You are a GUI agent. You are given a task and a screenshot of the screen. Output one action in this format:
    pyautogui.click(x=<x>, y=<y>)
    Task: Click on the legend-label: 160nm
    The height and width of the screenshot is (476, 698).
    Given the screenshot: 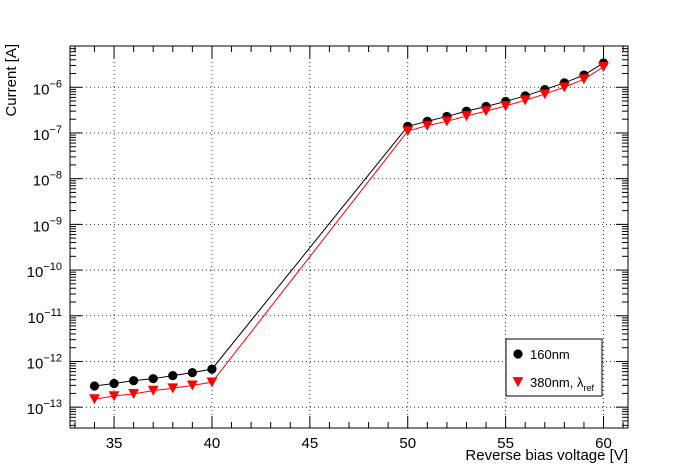 What is the action you would take?
    pyautogui.click(x=550, y=354)
    